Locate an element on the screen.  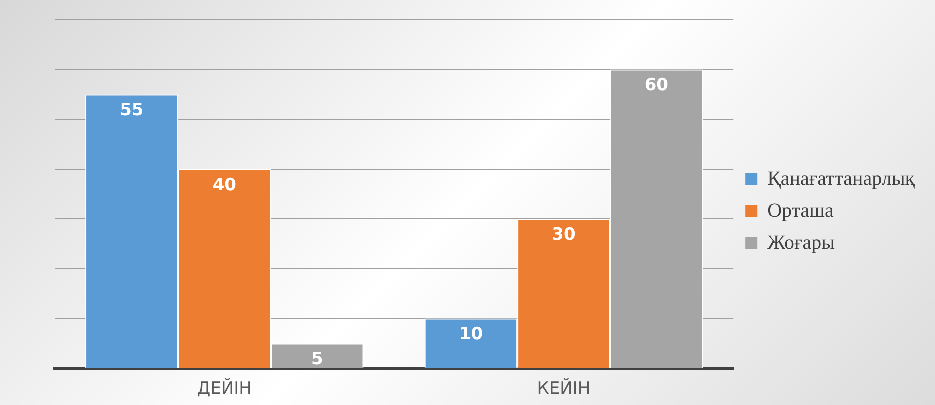
data-label: 5 is located at coordinates (317, 360).